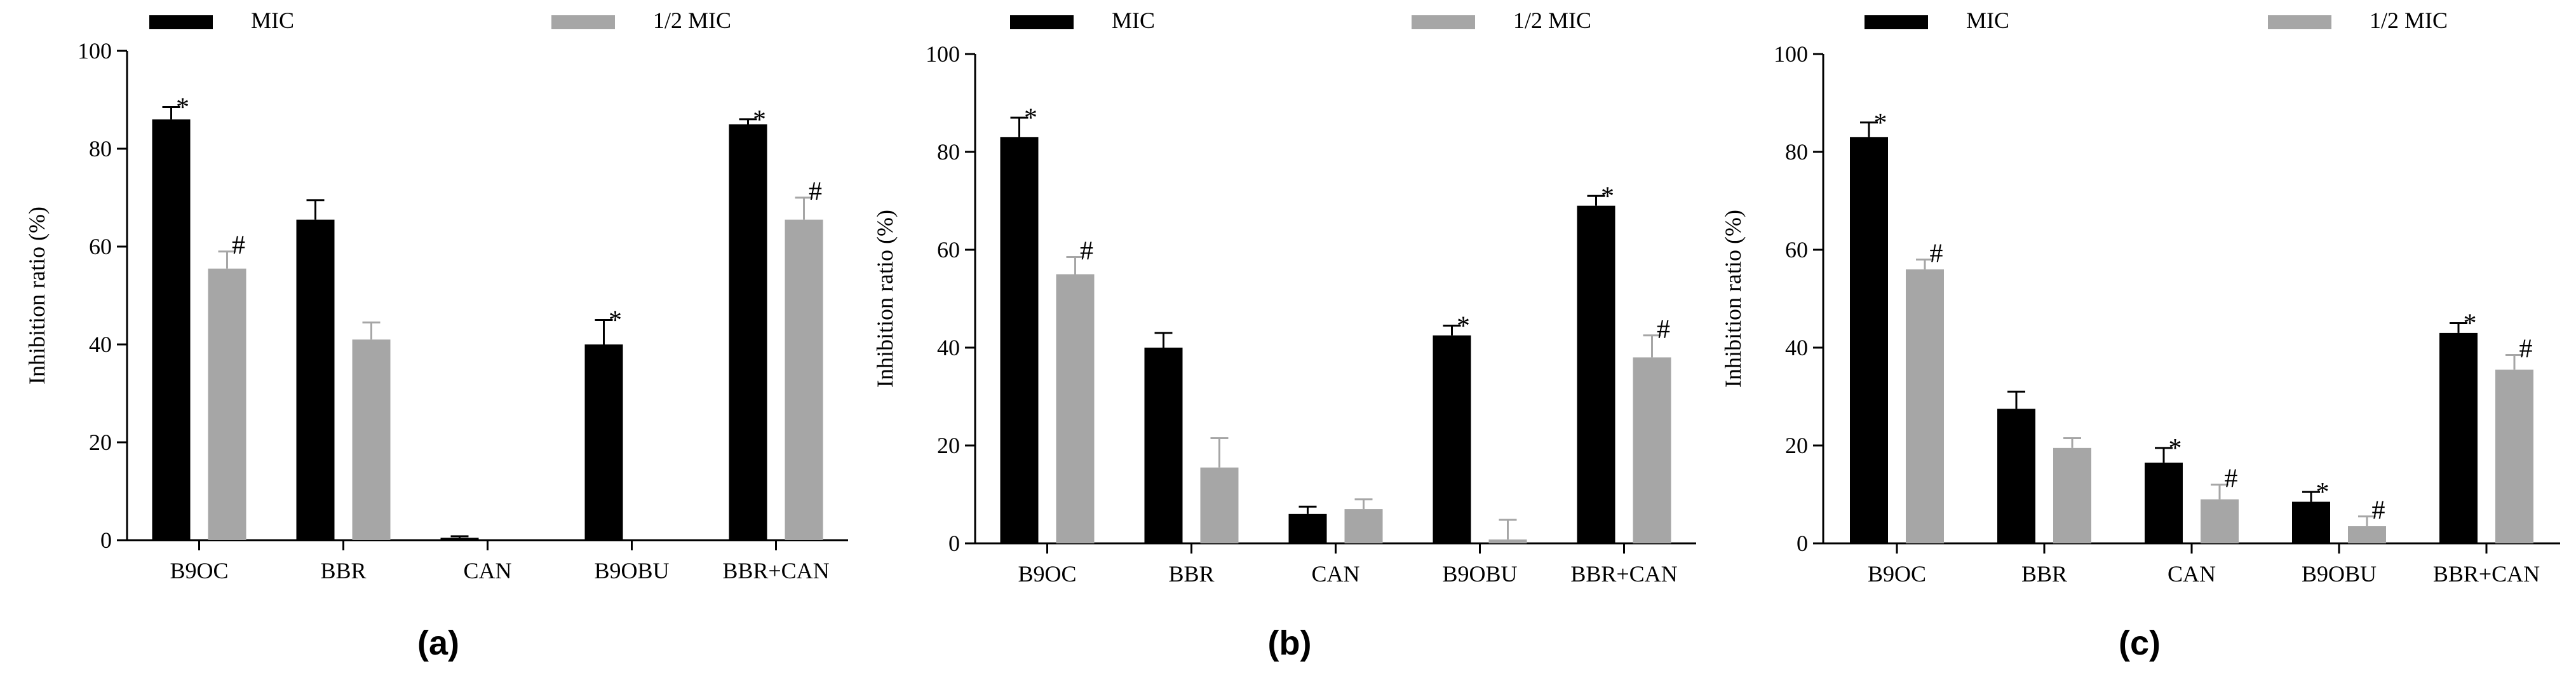 The height and width of the screenshot is (673, 2576). What do you see at coordinates (2140, 643) in the screenshot?
I see `panel-label: (c)` at bounding box center [2140, 643].